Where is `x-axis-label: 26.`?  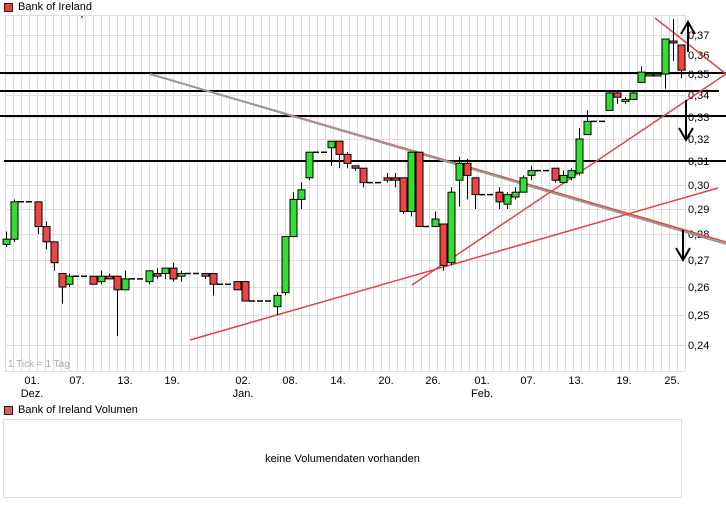
x-axis-label: 26. is located at coordinates (432, 381).